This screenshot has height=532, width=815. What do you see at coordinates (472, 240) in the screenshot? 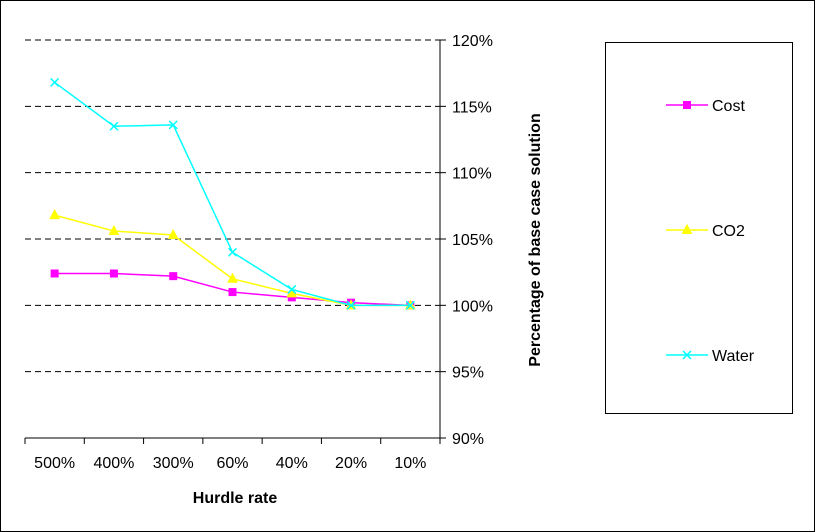
I see `y-tick-label: 105%` at bounding box center [472, 240].